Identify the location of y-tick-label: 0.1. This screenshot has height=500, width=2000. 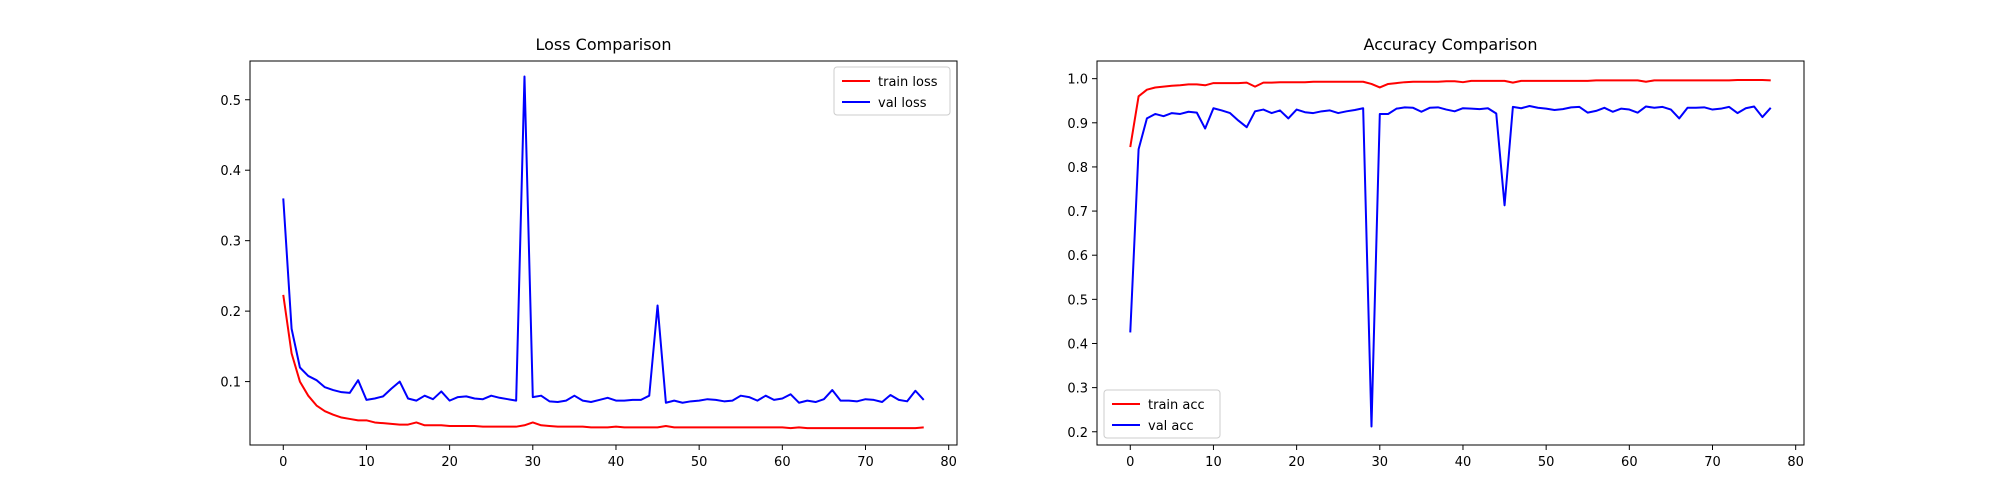
(230, 383).